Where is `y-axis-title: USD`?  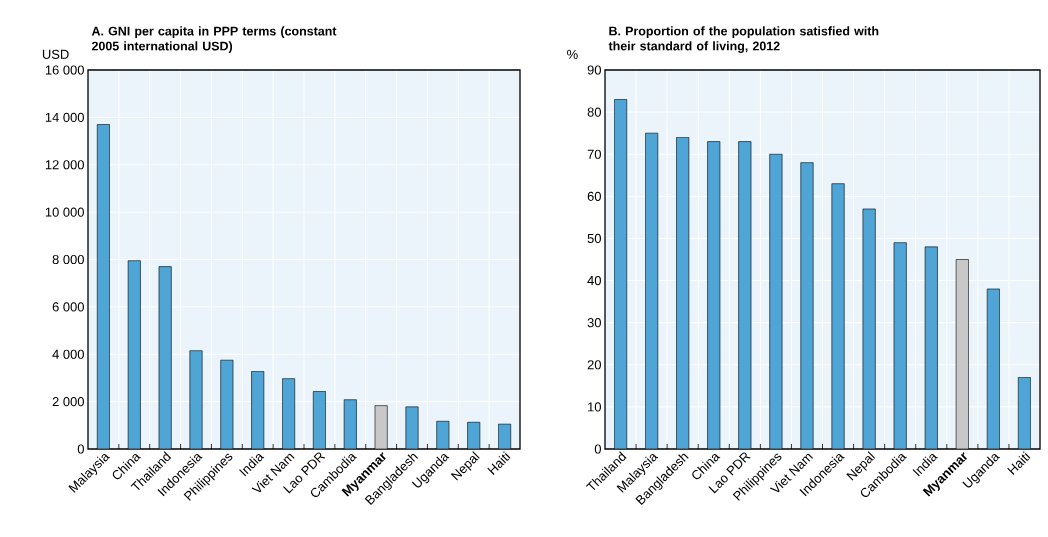
y-axis-title: USD is located at coordinates (55, 54).